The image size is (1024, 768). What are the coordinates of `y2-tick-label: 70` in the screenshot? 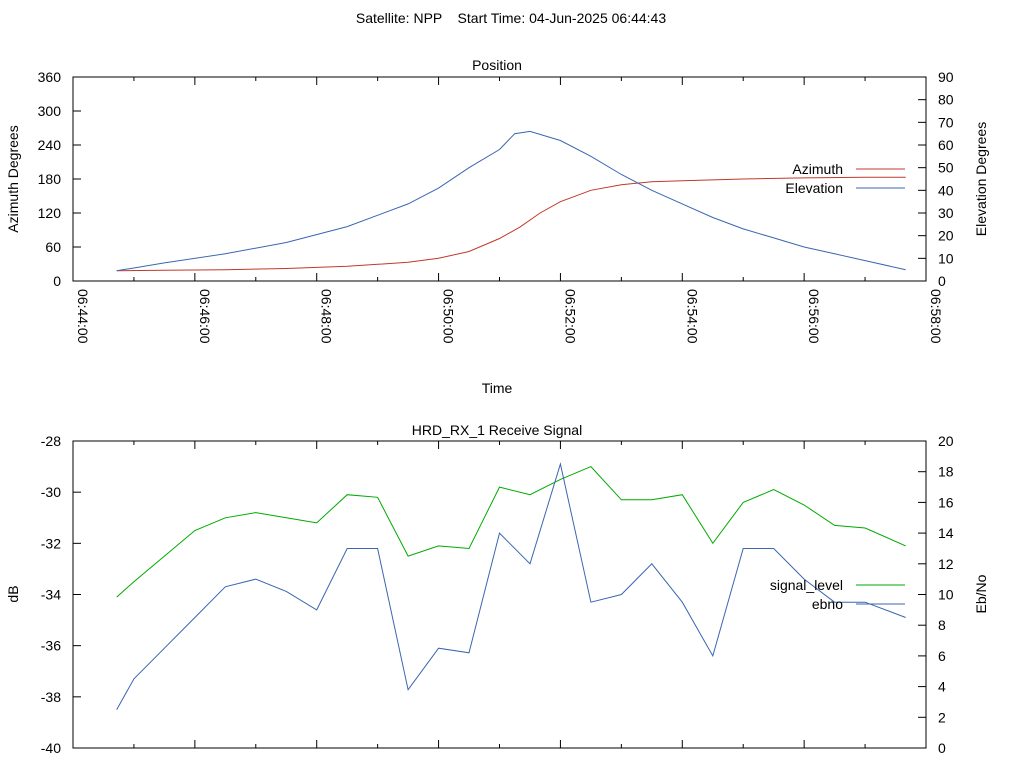 It's located at (946, 122).